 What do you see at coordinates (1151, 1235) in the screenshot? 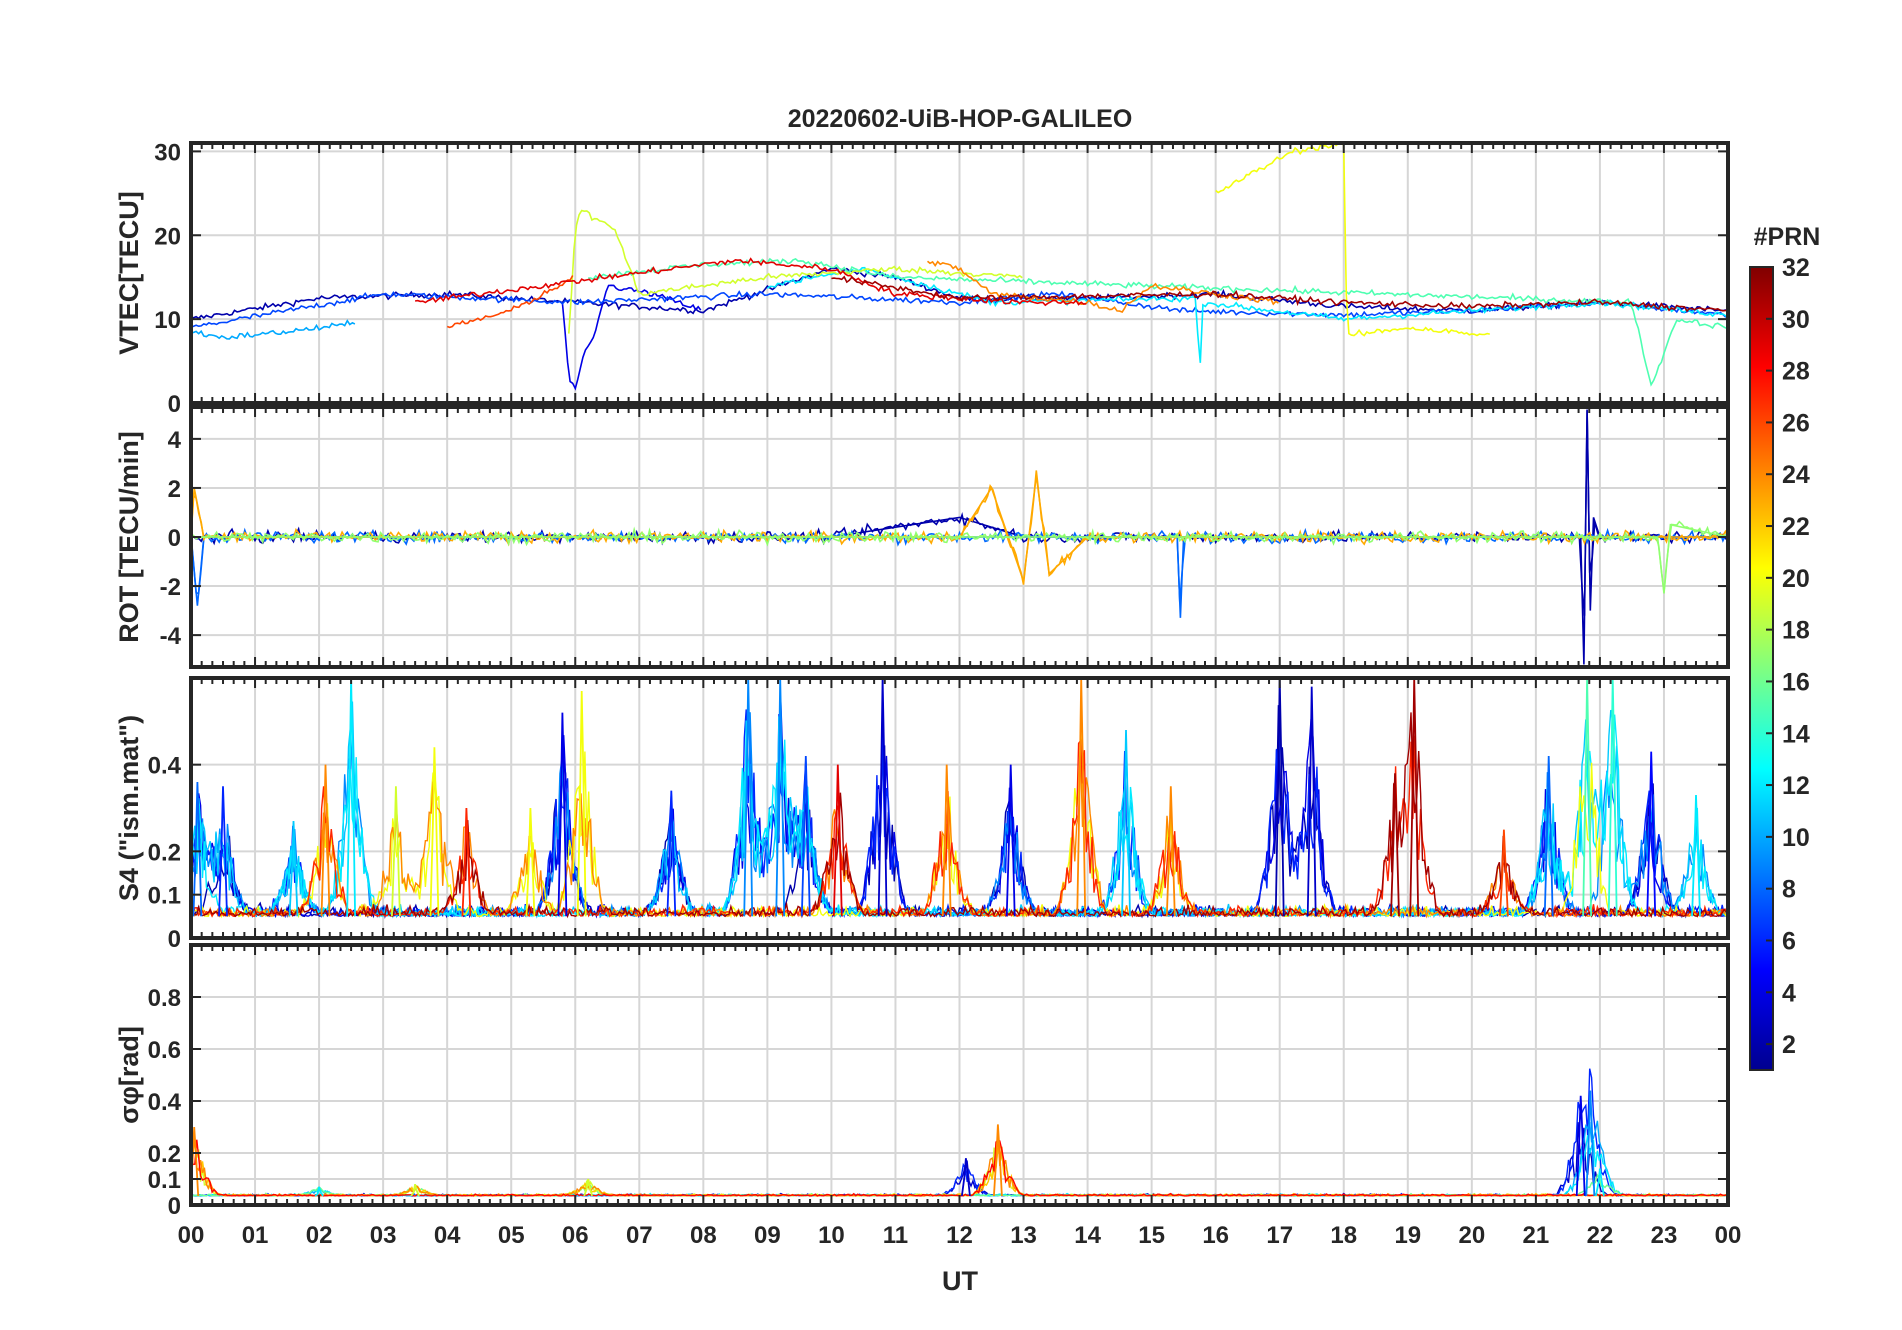
I see `x-tick-label: 15` at bounding box center [1151, 1235].